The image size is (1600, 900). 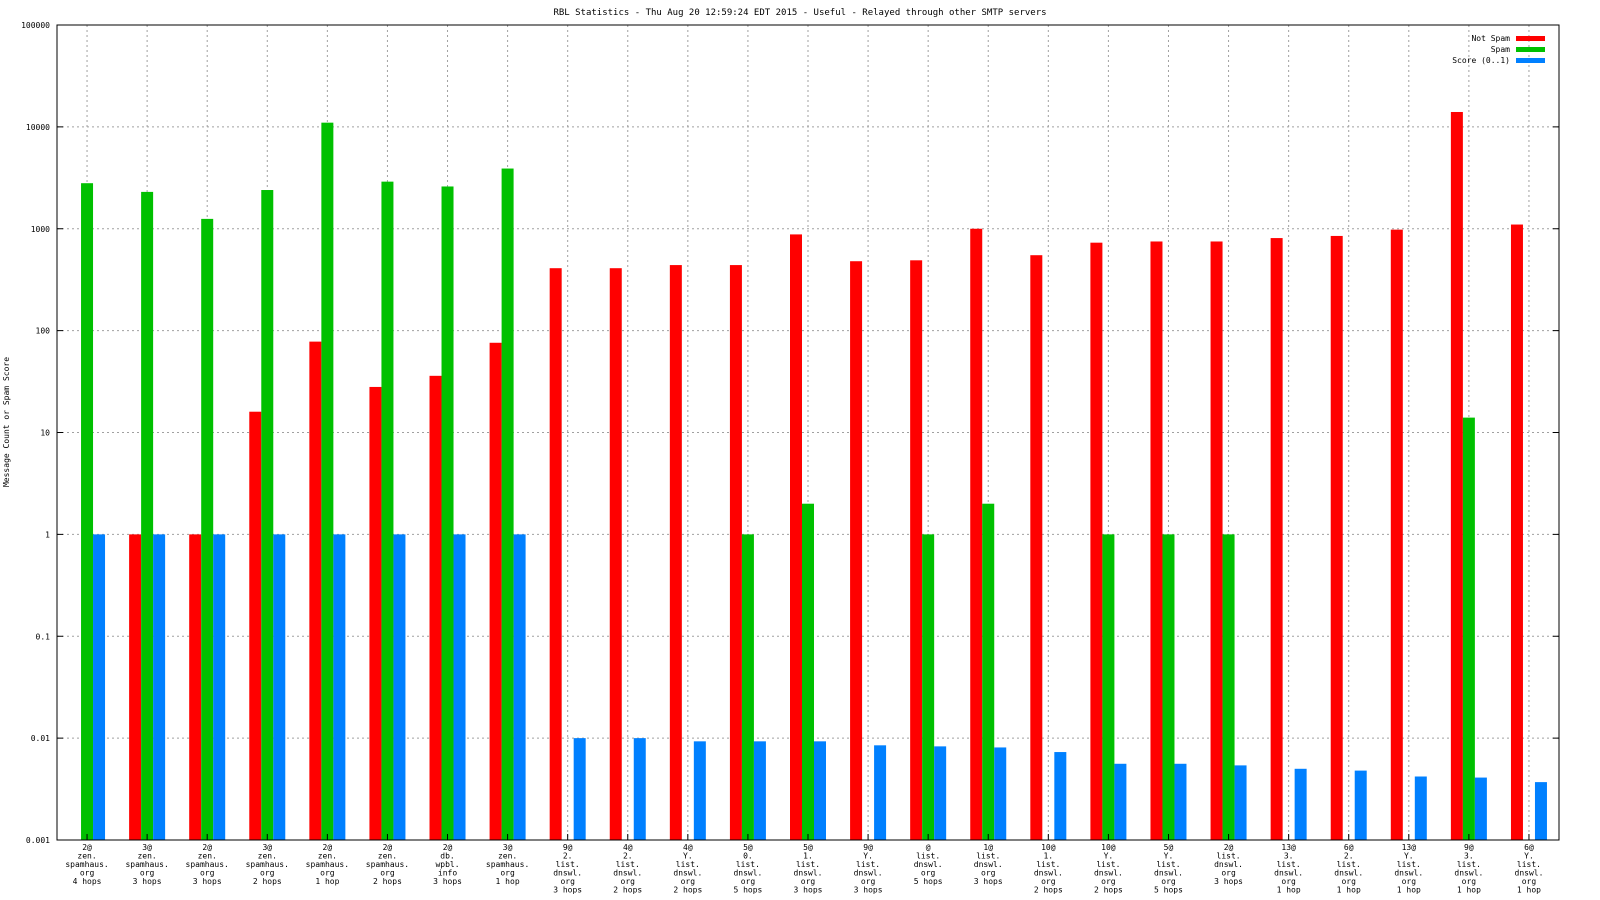 What do you see at coordinates (38, 840) in the screenshot?
I see `y-tick-label: 0.001` at bounding box center [38, 840].